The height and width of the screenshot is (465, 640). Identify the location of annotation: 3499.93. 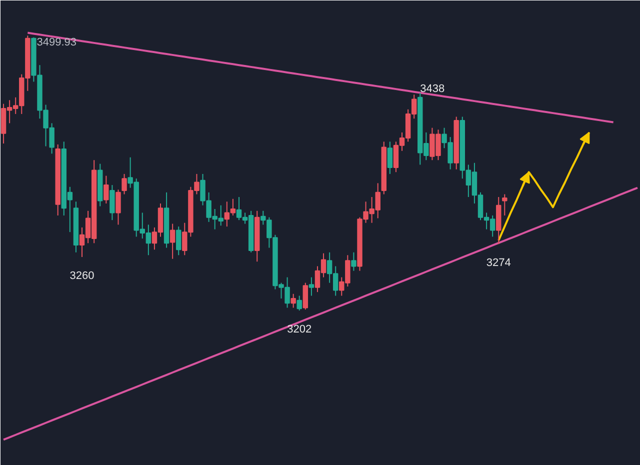
(56, 42).